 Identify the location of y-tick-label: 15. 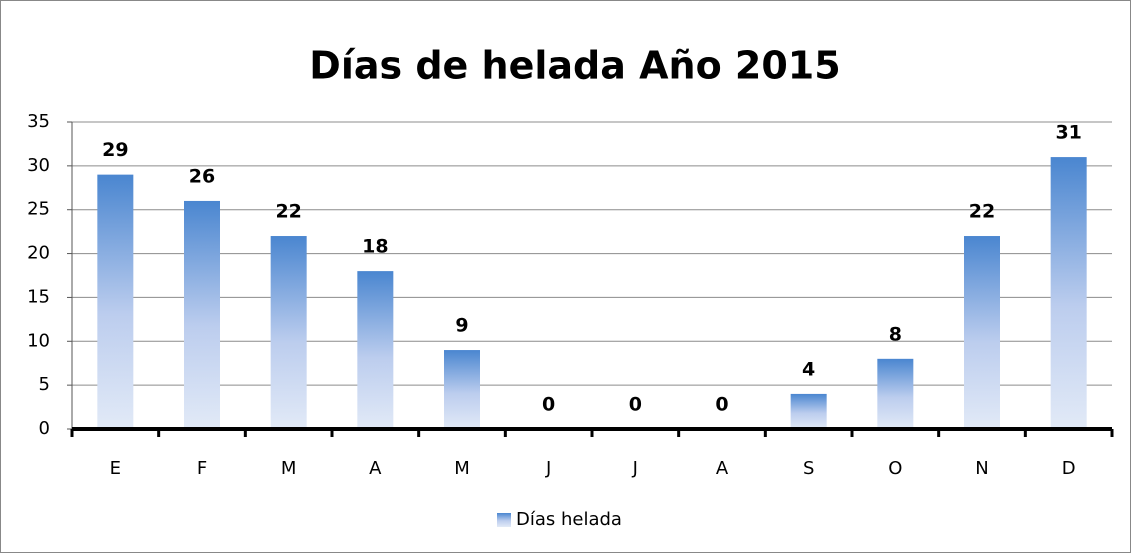
(38, 296).